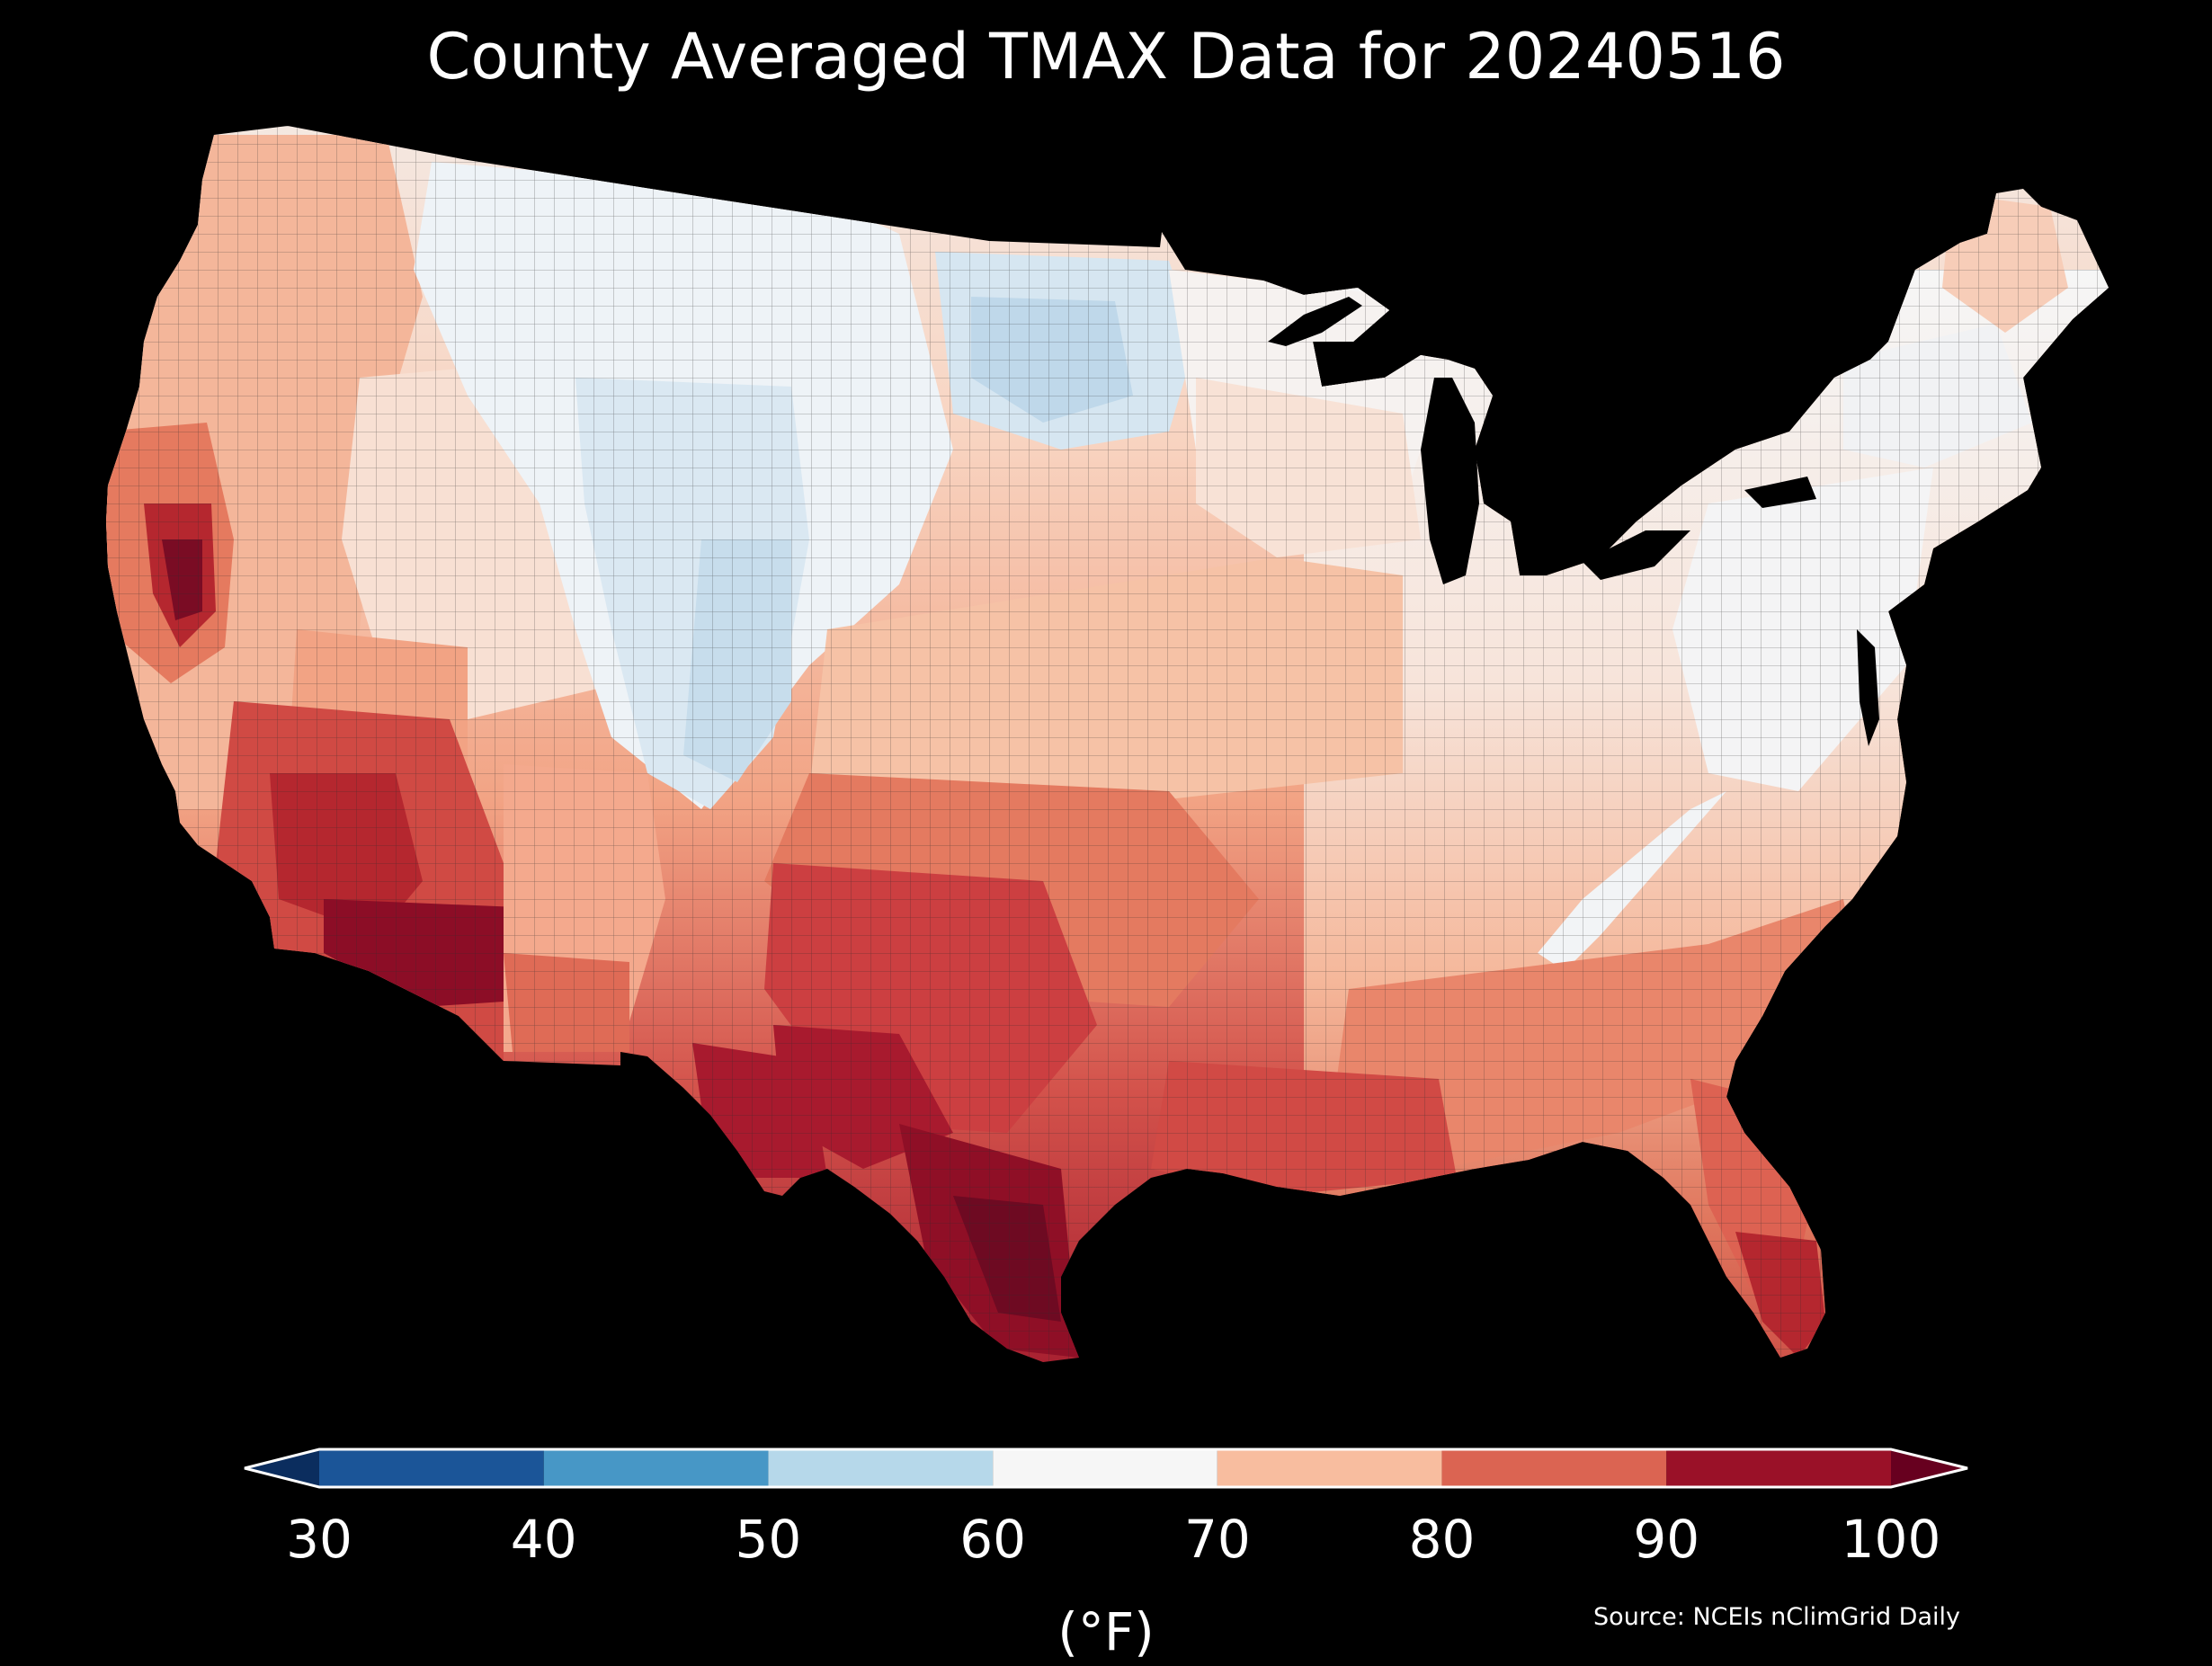 The width and height of the screenshot is (2212, 1666). I want to click on colorbar-outline, so click(1106, 1468).